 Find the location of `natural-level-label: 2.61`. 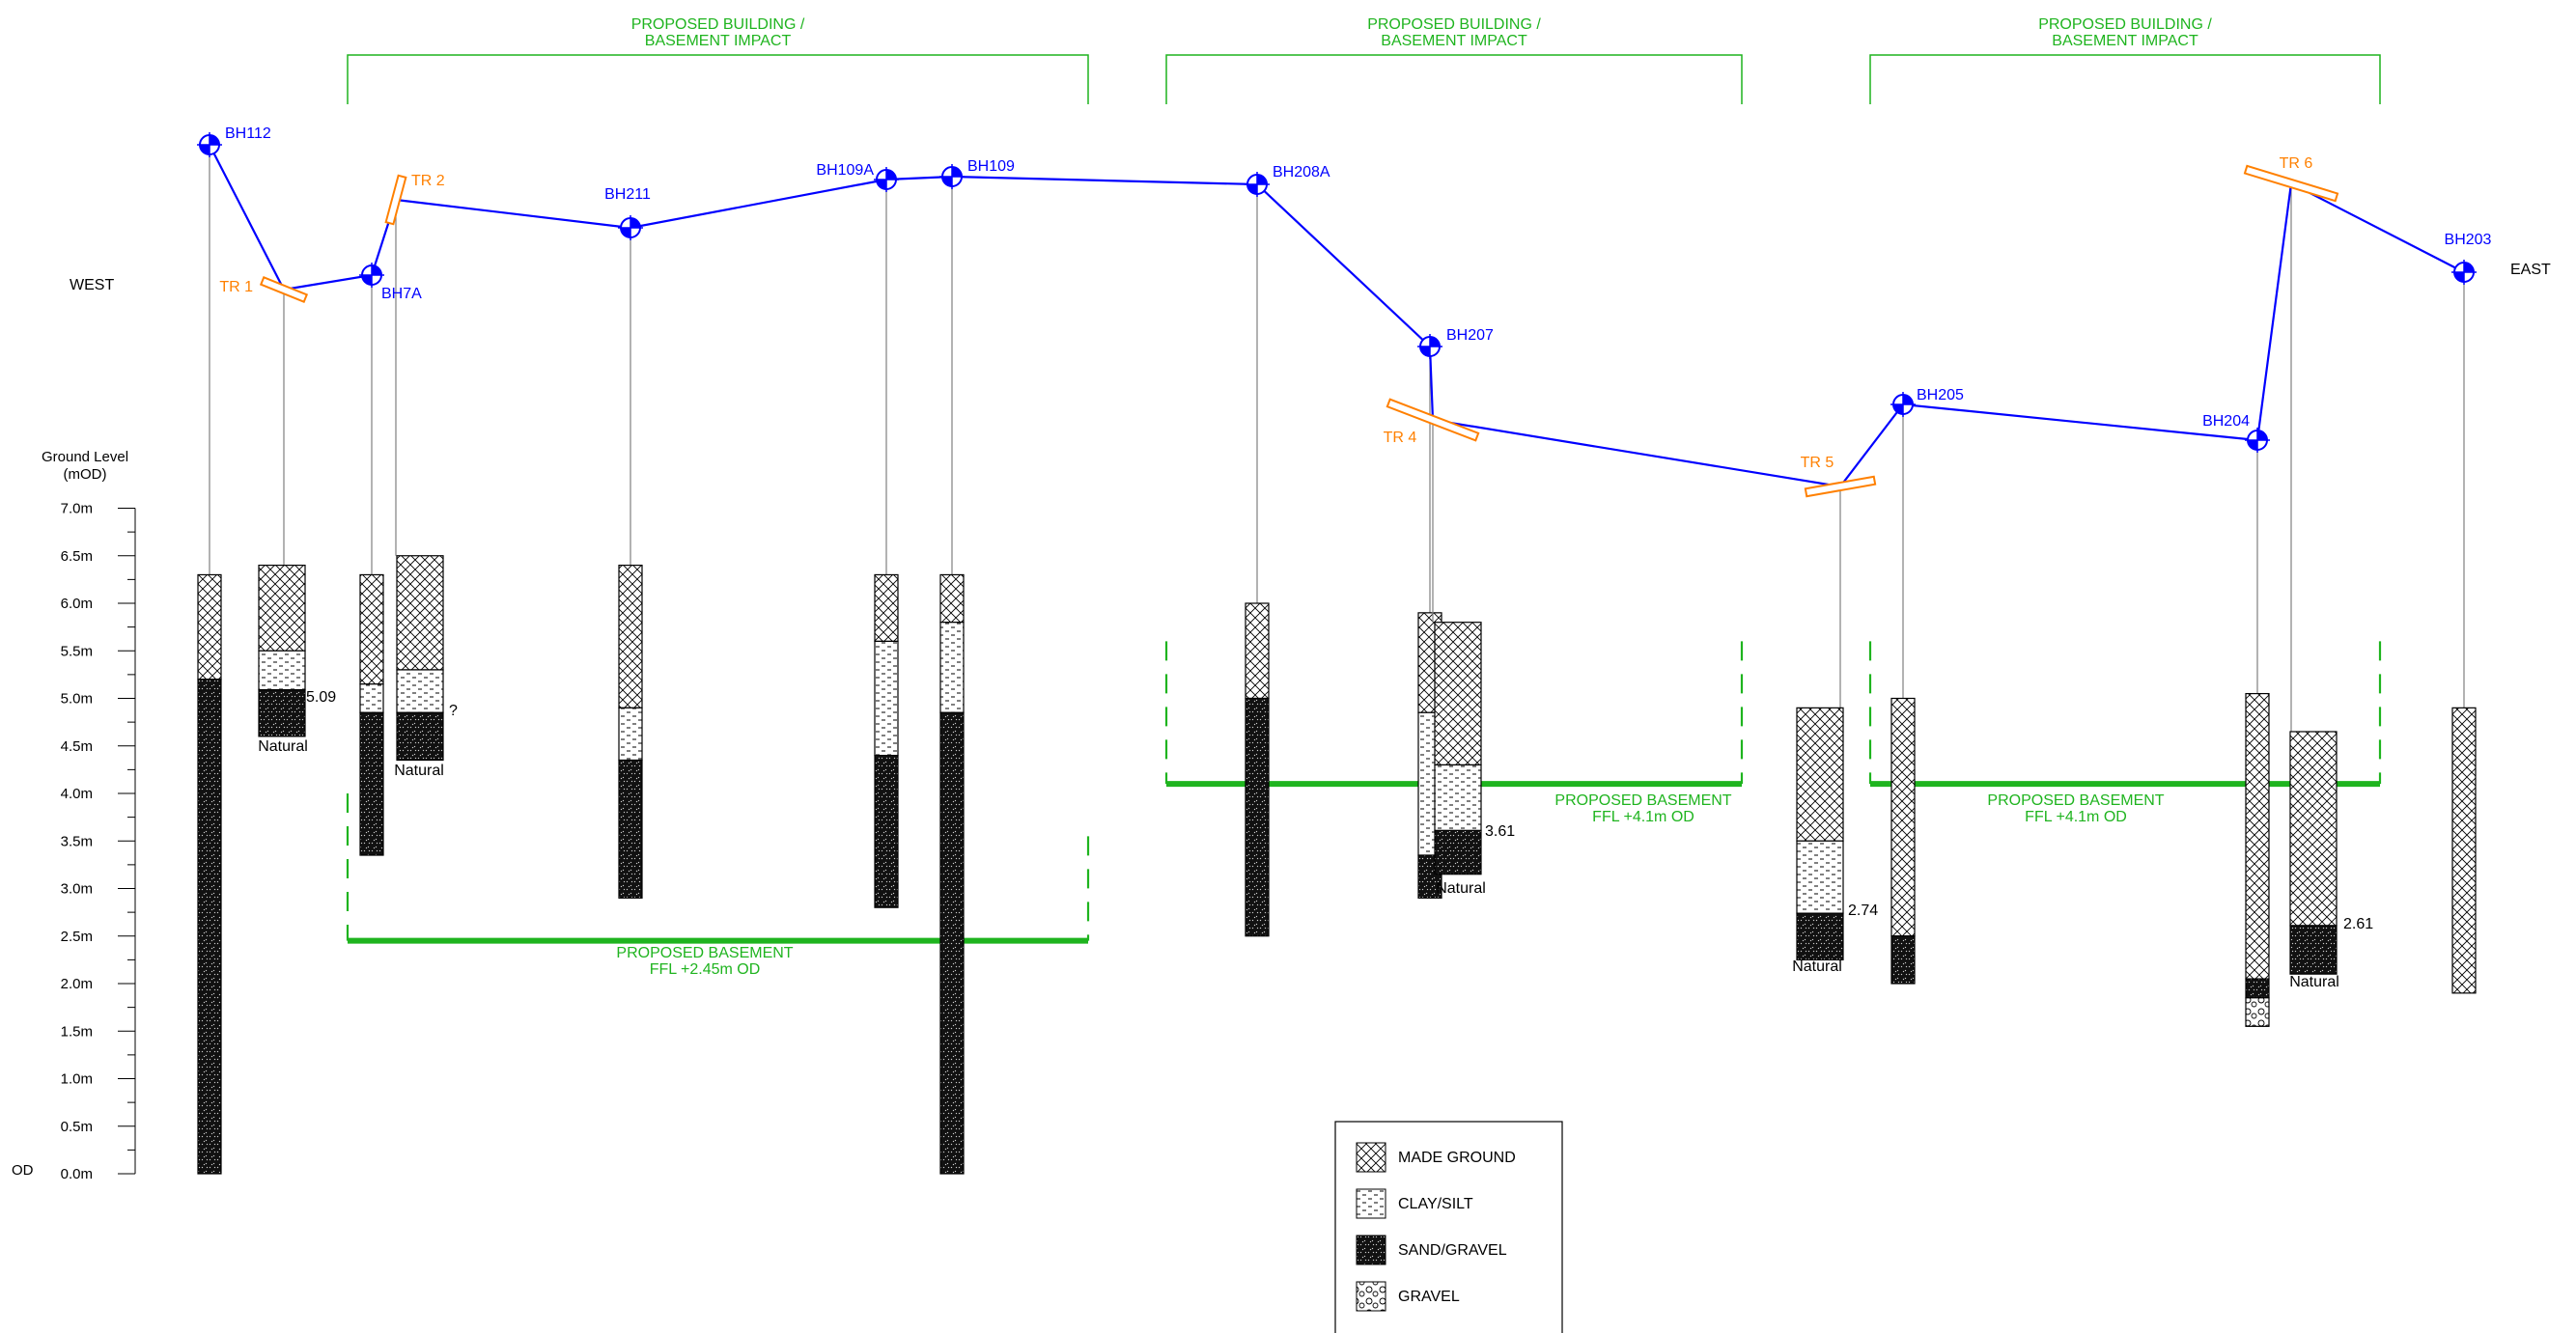

natural-level-label: 2.61 is located at coordinates (2358, 924).